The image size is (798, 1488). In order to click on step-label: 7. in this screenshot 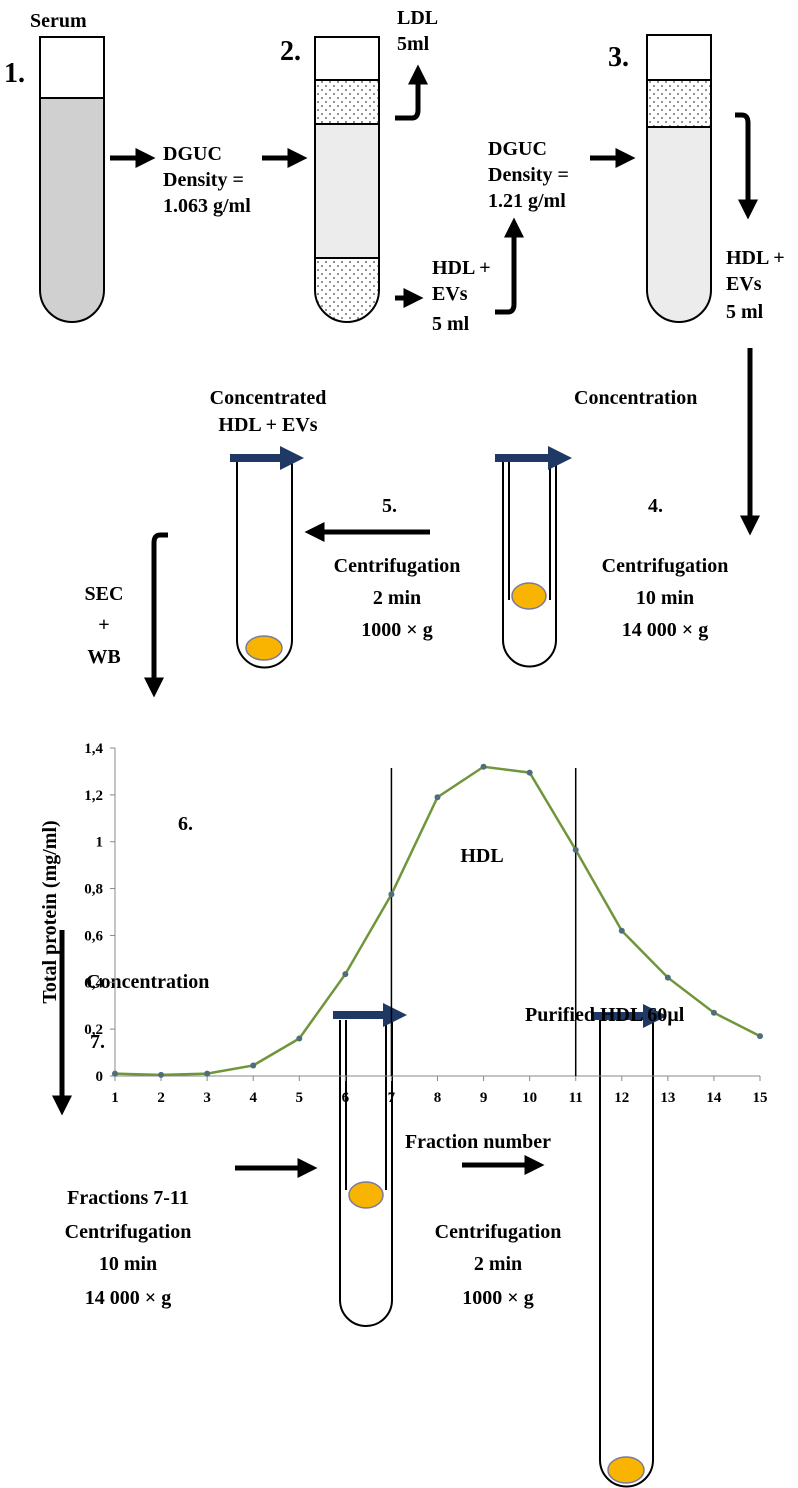, I will do `click(97, 1042)`.